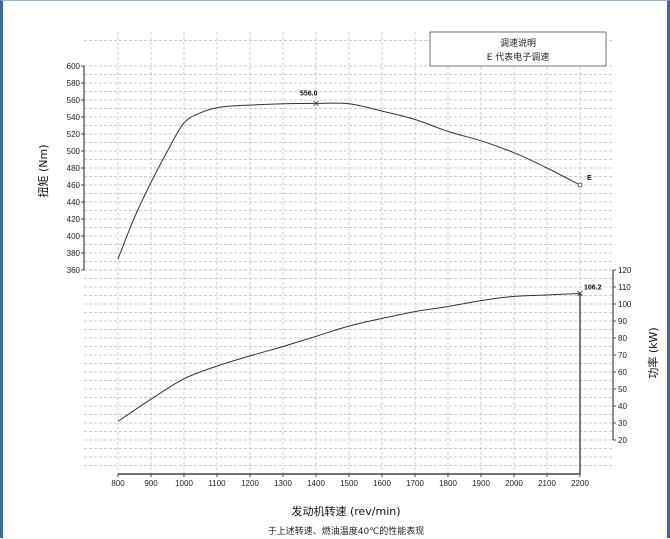 Image resolution: width=670 pixels, height=539 pixels. What do you see at coordinates (74, 270) in the screenshot?
I see `torque-tick-label: 360` at bounding box center [74, 270].